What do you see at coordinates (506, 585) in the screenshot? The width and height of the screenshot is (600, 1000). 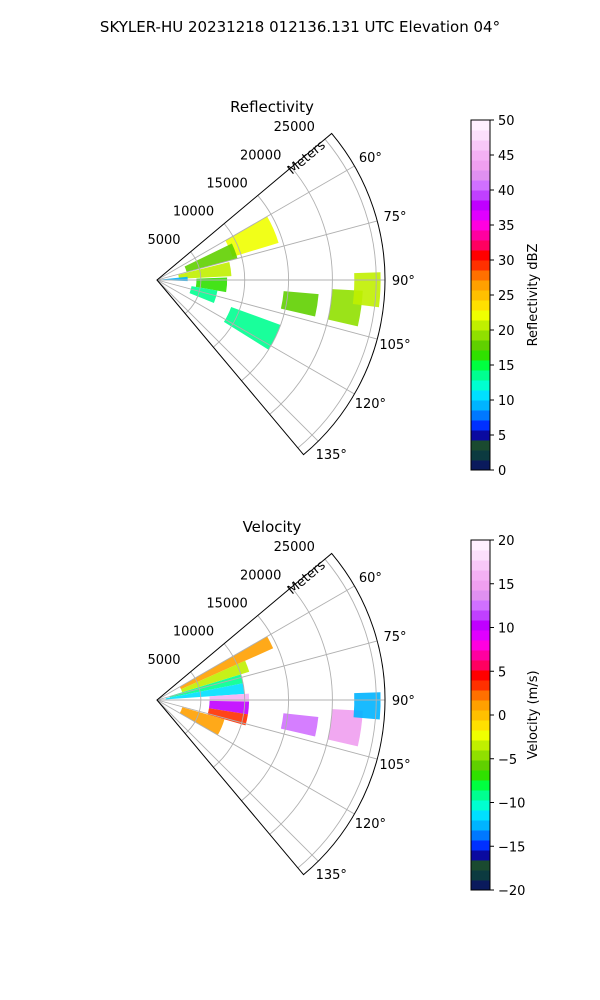 I see `colorbar-tick-label: 15` at bounding box center [506, 585].